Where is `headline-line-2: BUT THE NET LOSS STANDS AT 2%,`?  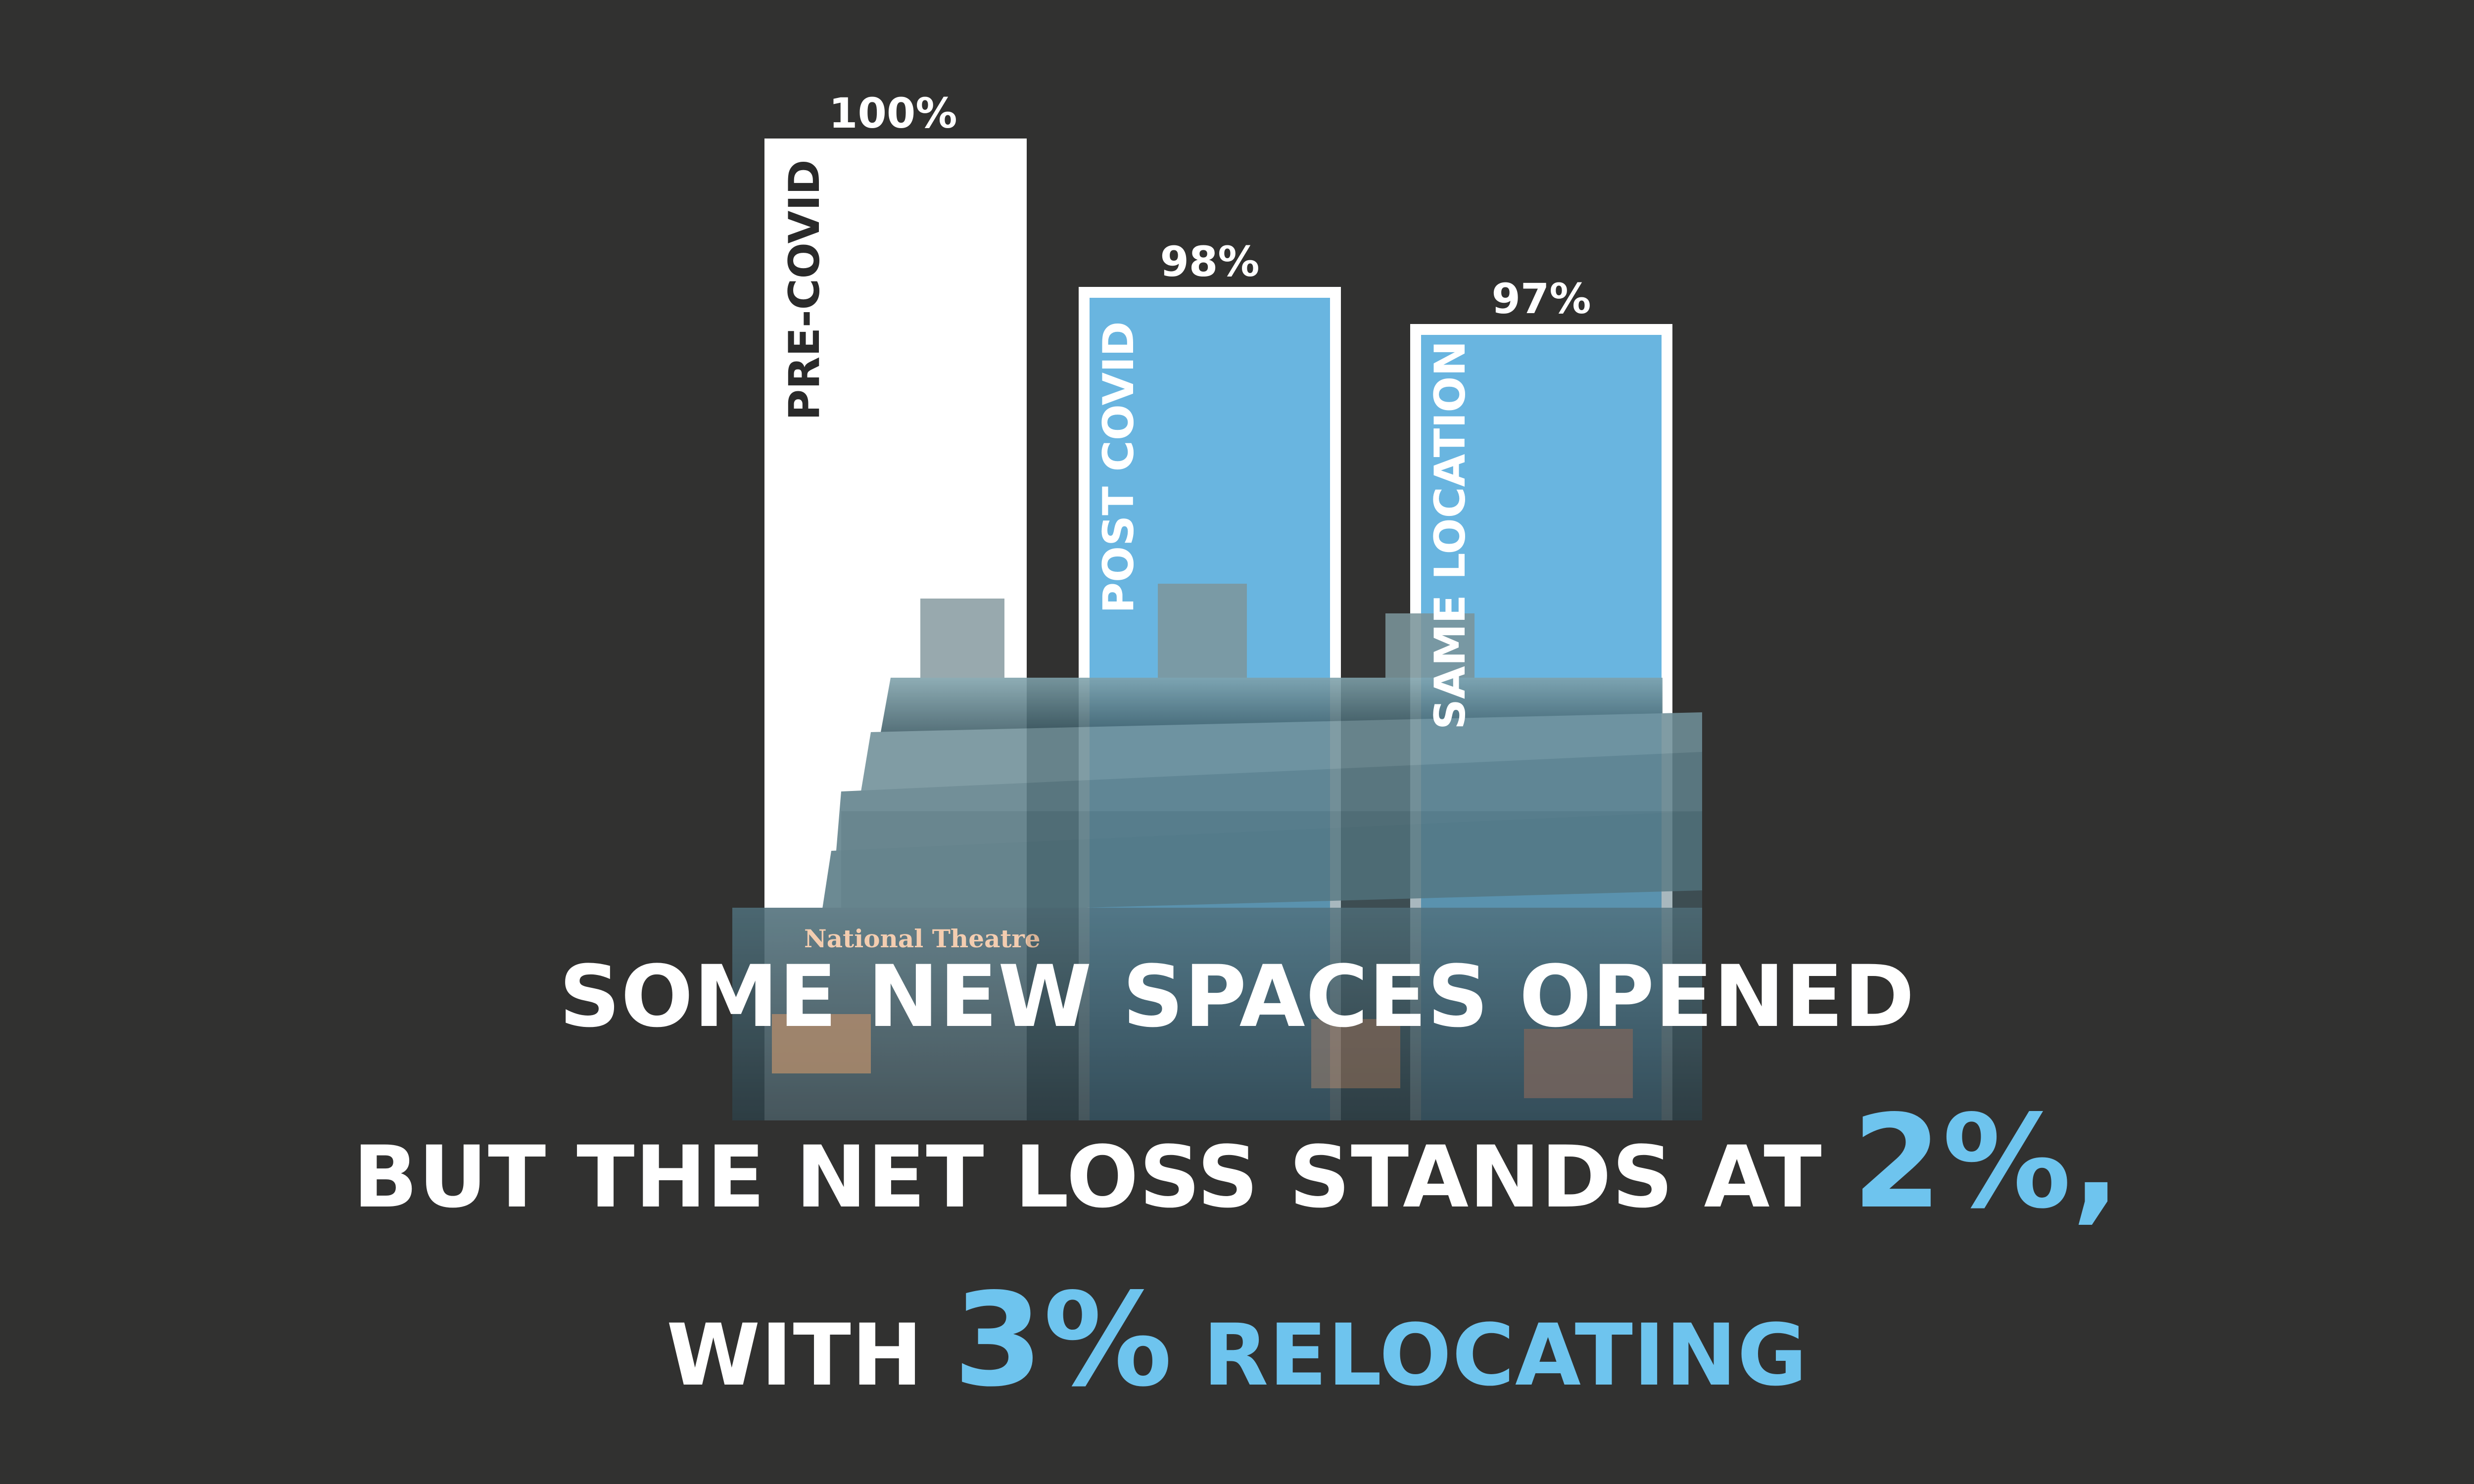
headline-line-2: BUT THE NET LOSS STANDS AT 2%, is located at coordinates (1237, 1170).